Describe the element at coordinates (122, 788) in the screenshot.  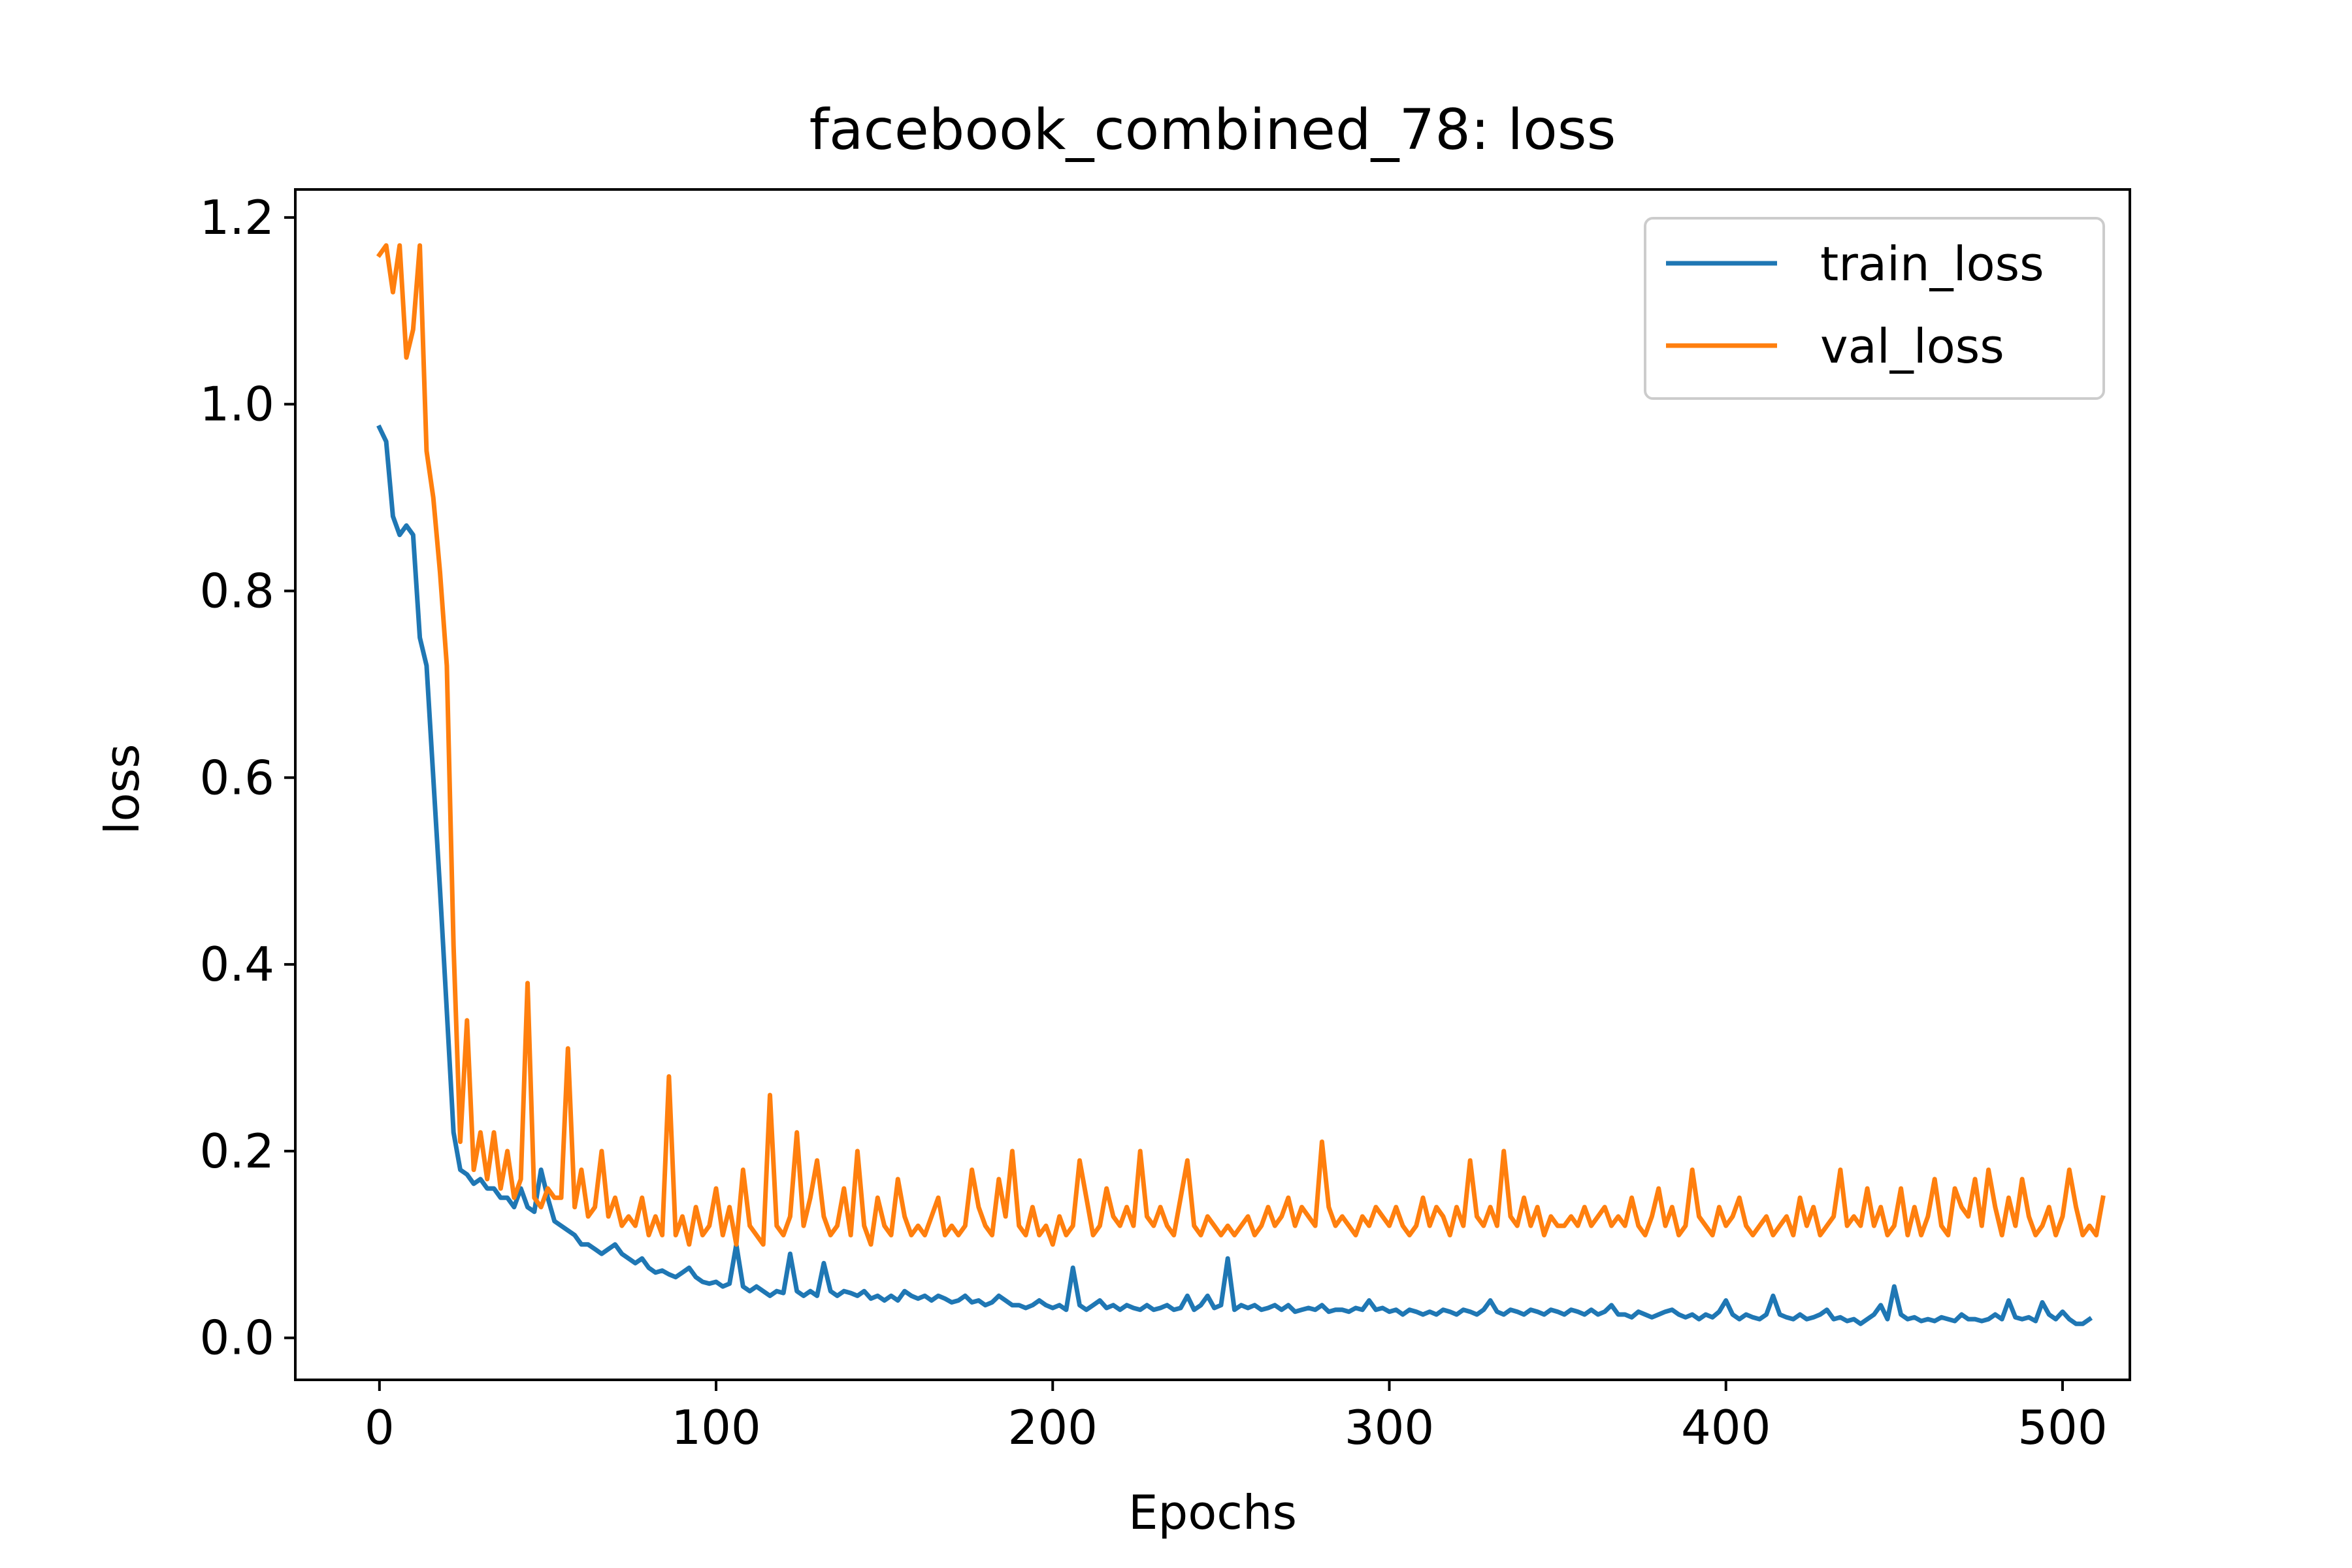
I see `y-axis-label: loss` at that location.